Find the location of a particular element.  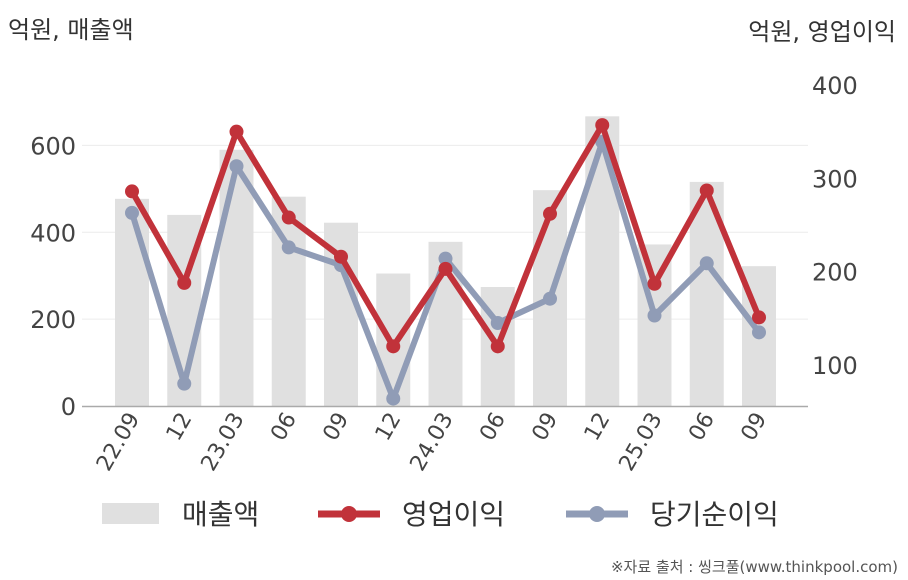

x-tick-label: 24.03 is located at coordinates (432, 442).